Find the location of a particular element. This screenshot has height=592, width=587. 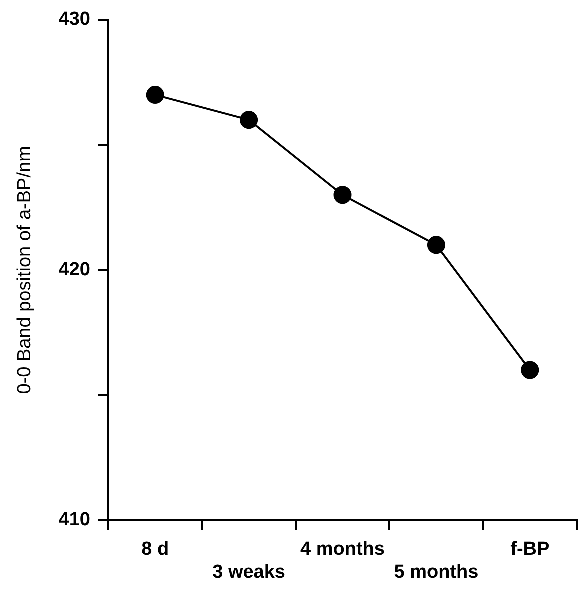

x-tick-label: f-BP is located at coordinates (530, 549).